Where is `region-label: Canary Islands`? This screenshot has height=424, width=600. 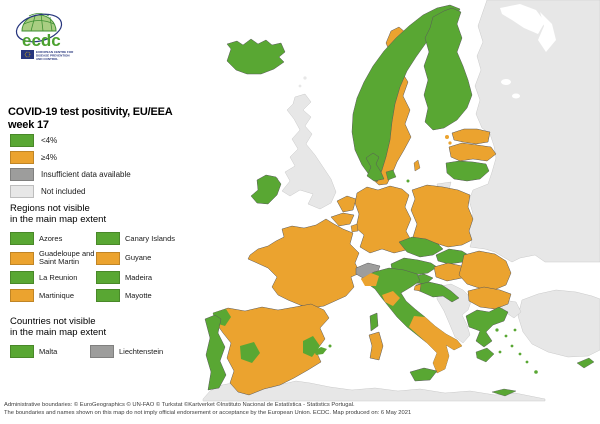 region-label: Canary Islands is located at coordinates (150, 238).